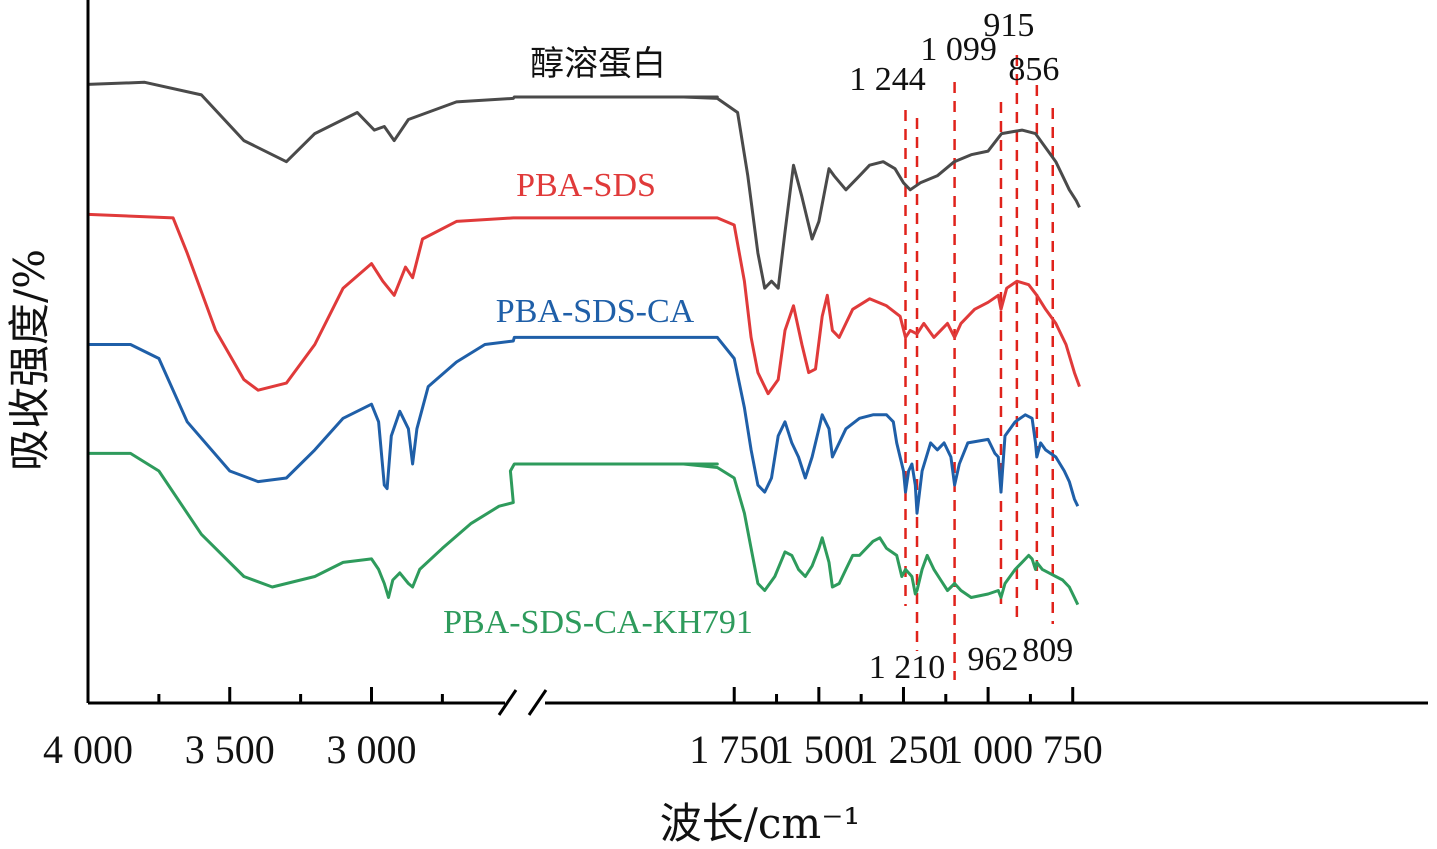 The height and width of the screenshot is (849, 1437). Describe the element at coordinates (372, 749) in the screenshot. I see `x-tick-label: 3 000` at that location.